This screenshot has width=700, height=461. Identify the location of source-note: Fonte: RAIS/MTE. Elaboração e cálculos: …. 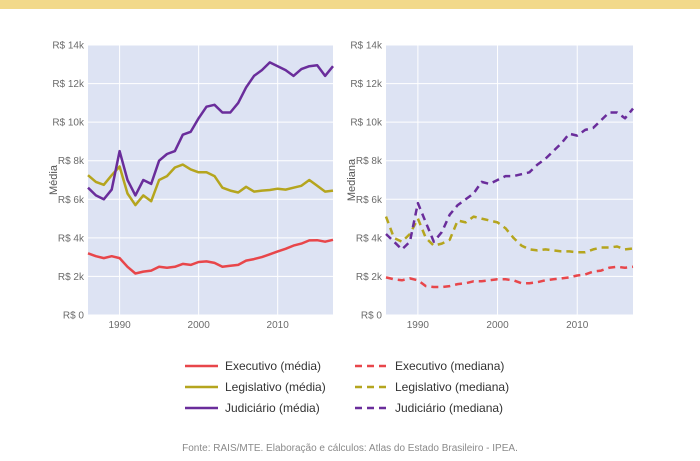
(350, 448).